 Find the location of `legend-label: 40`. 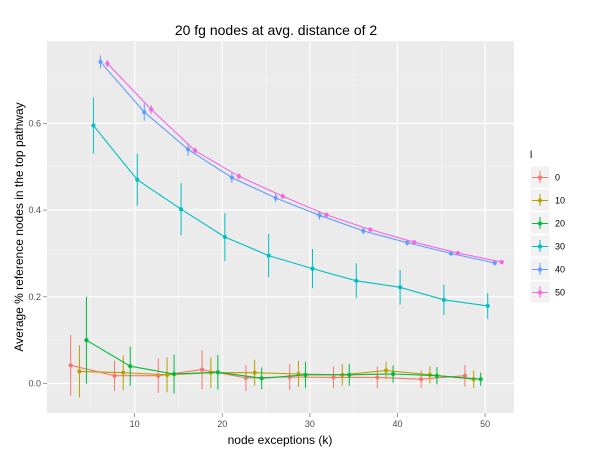

legend-label: 40 is located at coordinates (560, 270).